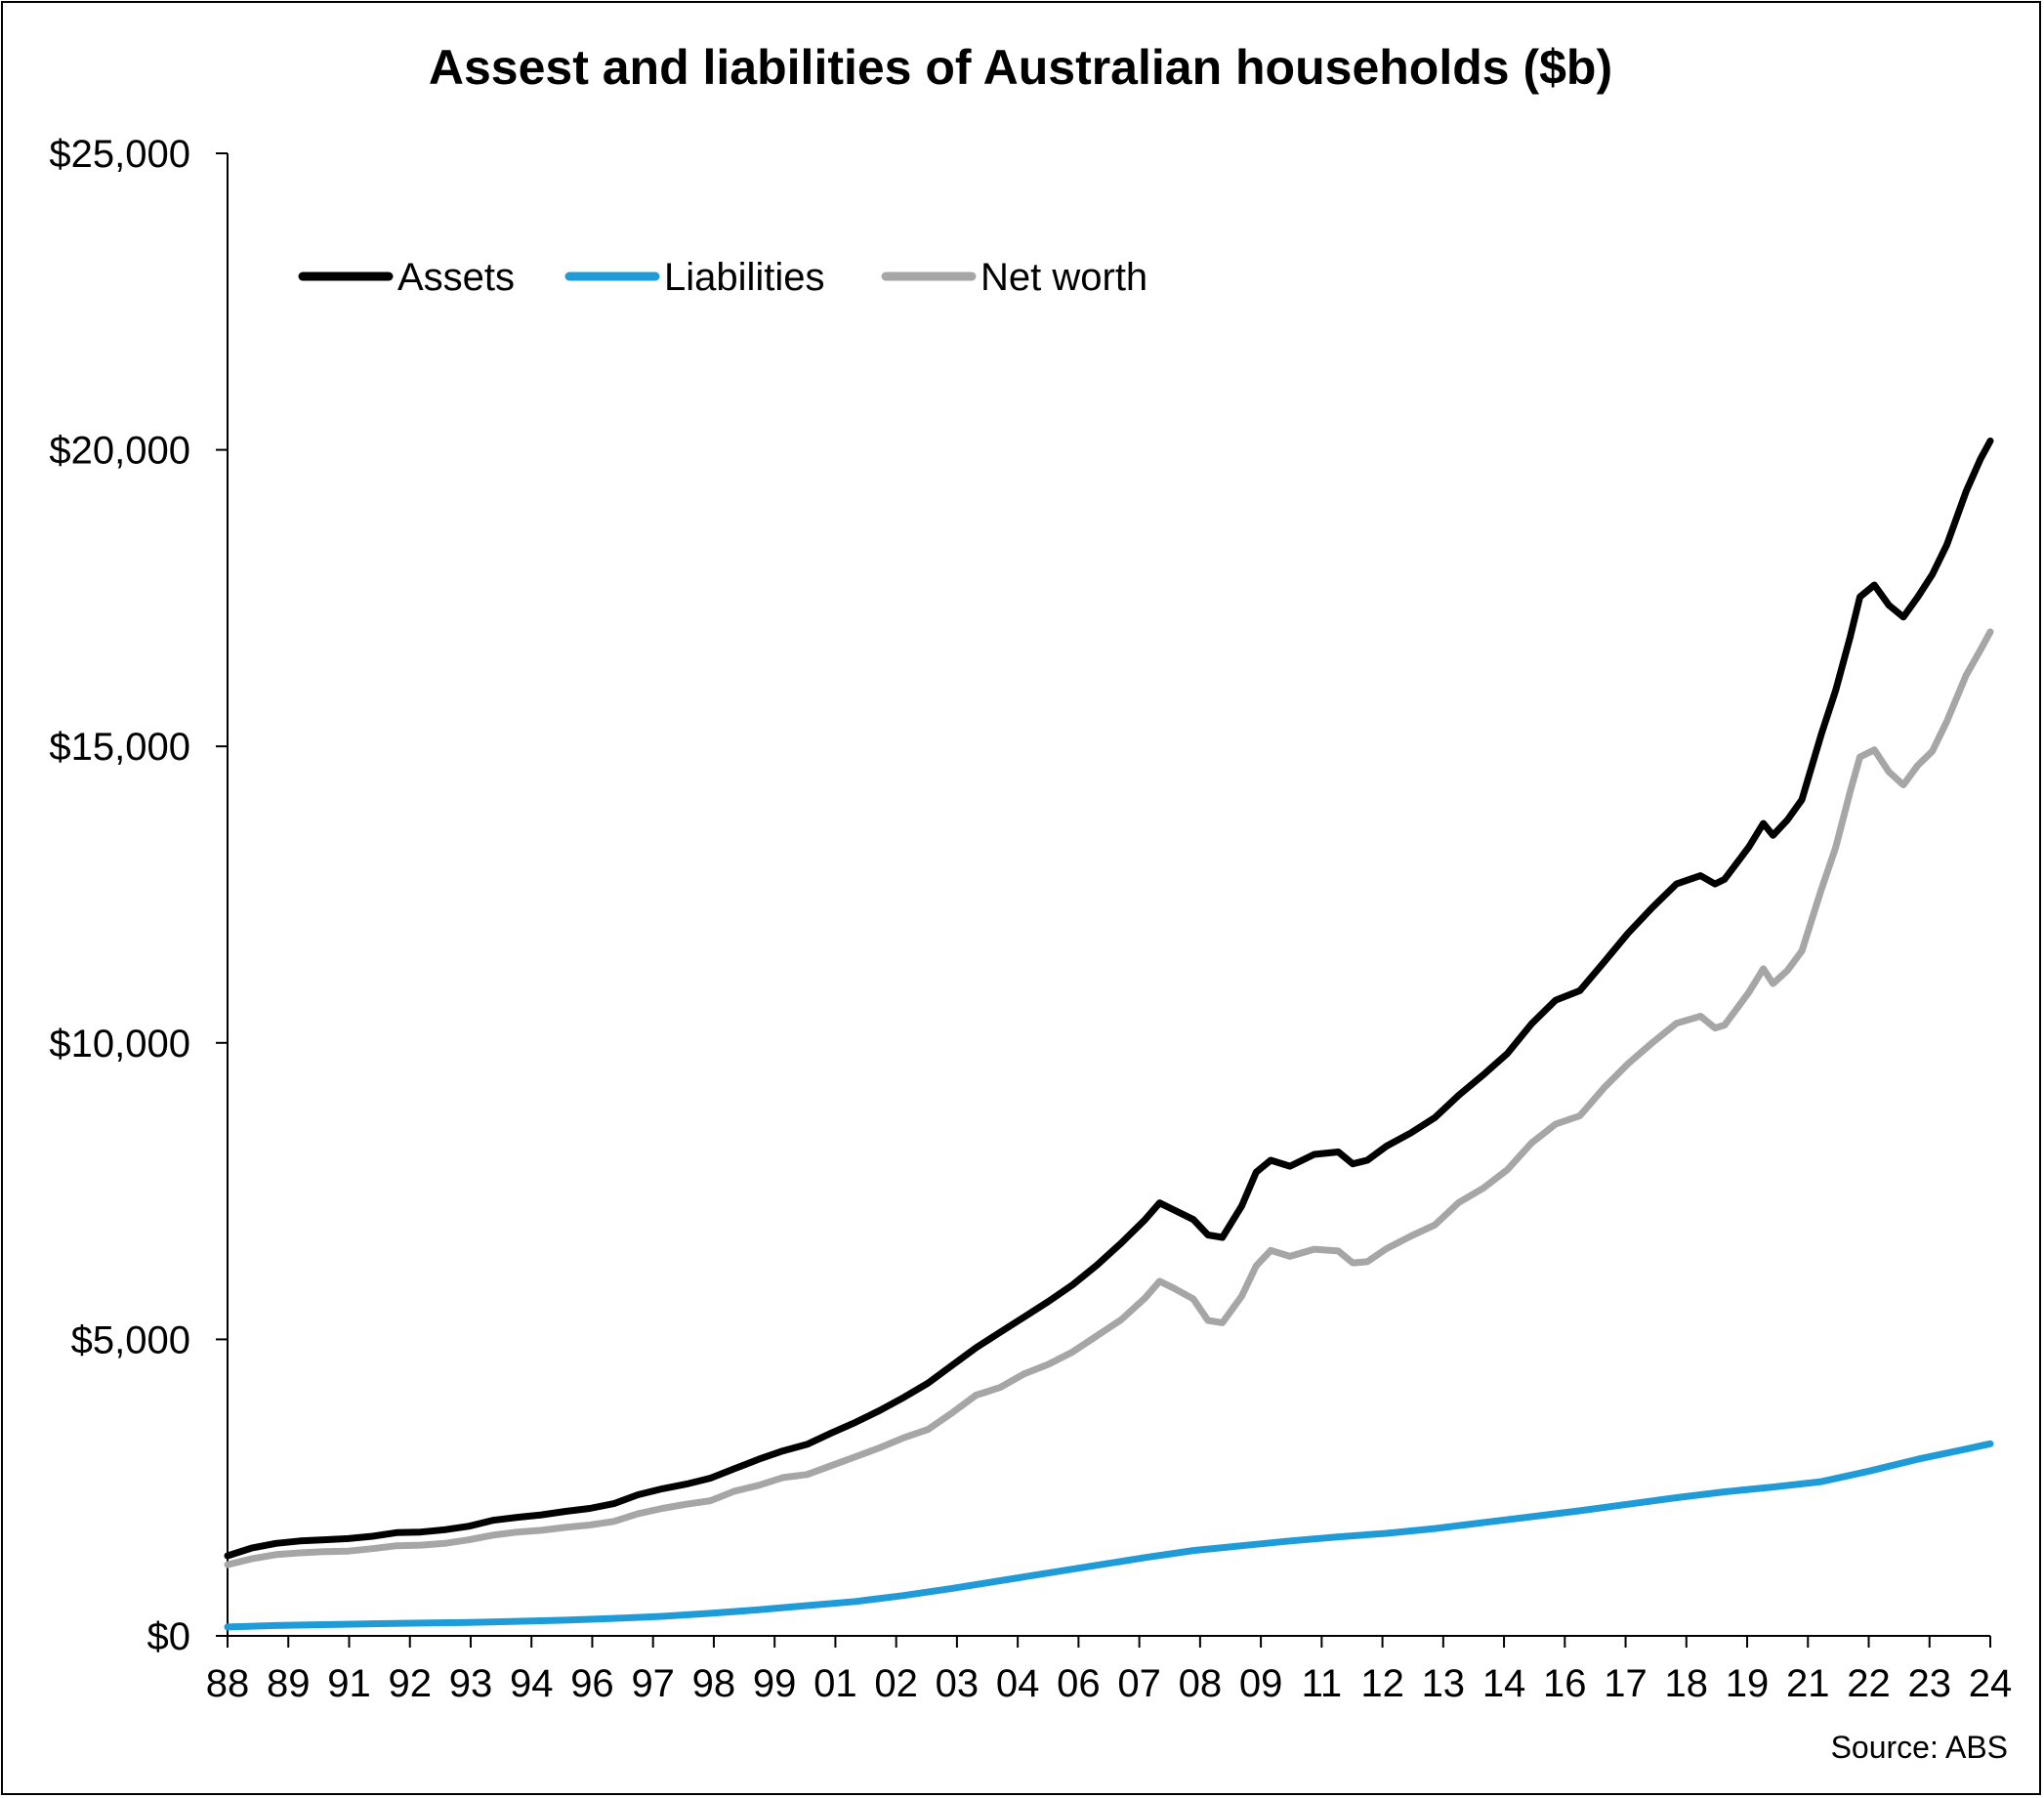  What do you see at coordinates (532, 1683) in the screenshot?
I see `x-tick-label: 94` at bounding box center [532, 1683].